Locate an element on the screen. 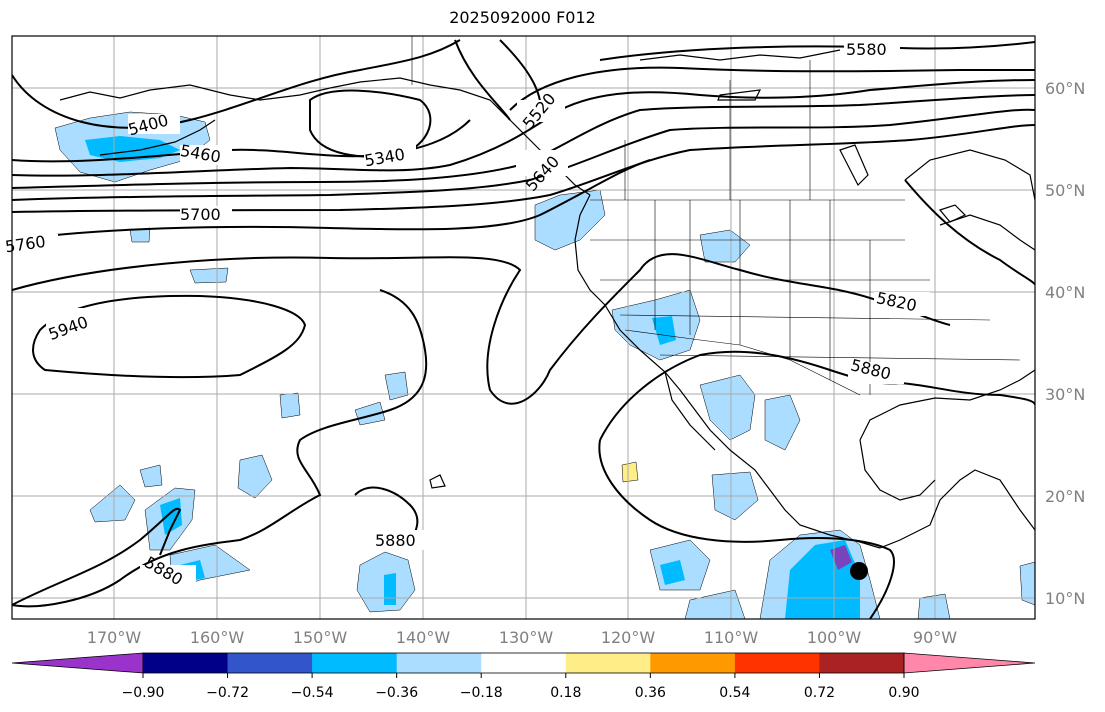  colorbar-tick-label: −0.54 is located at coordinates (312, 693).